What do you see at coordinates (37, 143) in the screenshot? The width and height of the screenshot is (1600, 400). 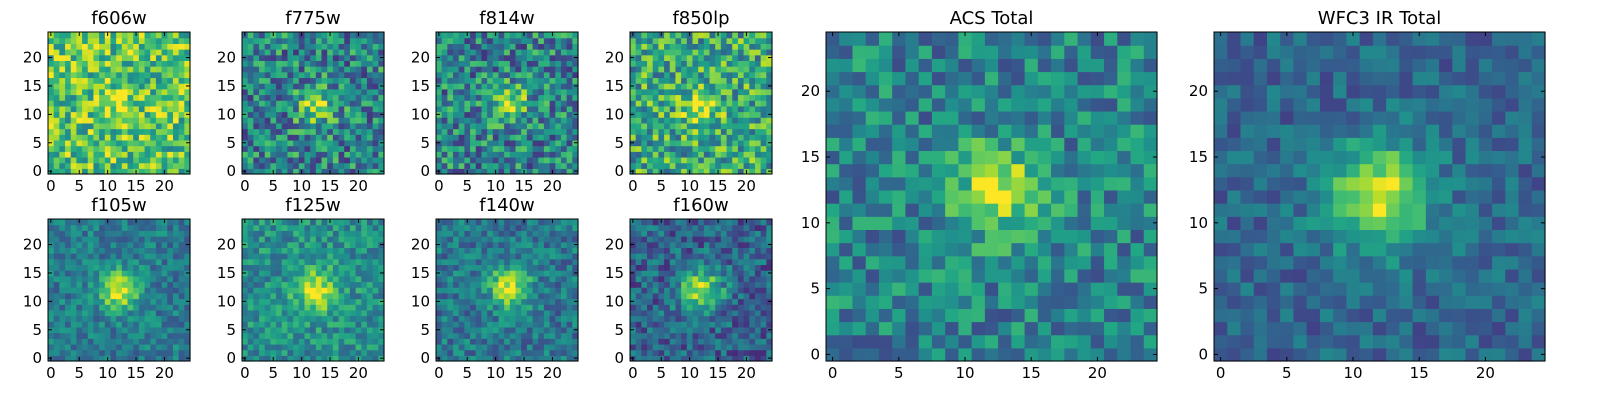 I see `y-tick-label: 5` at bounding box center [37, 143].